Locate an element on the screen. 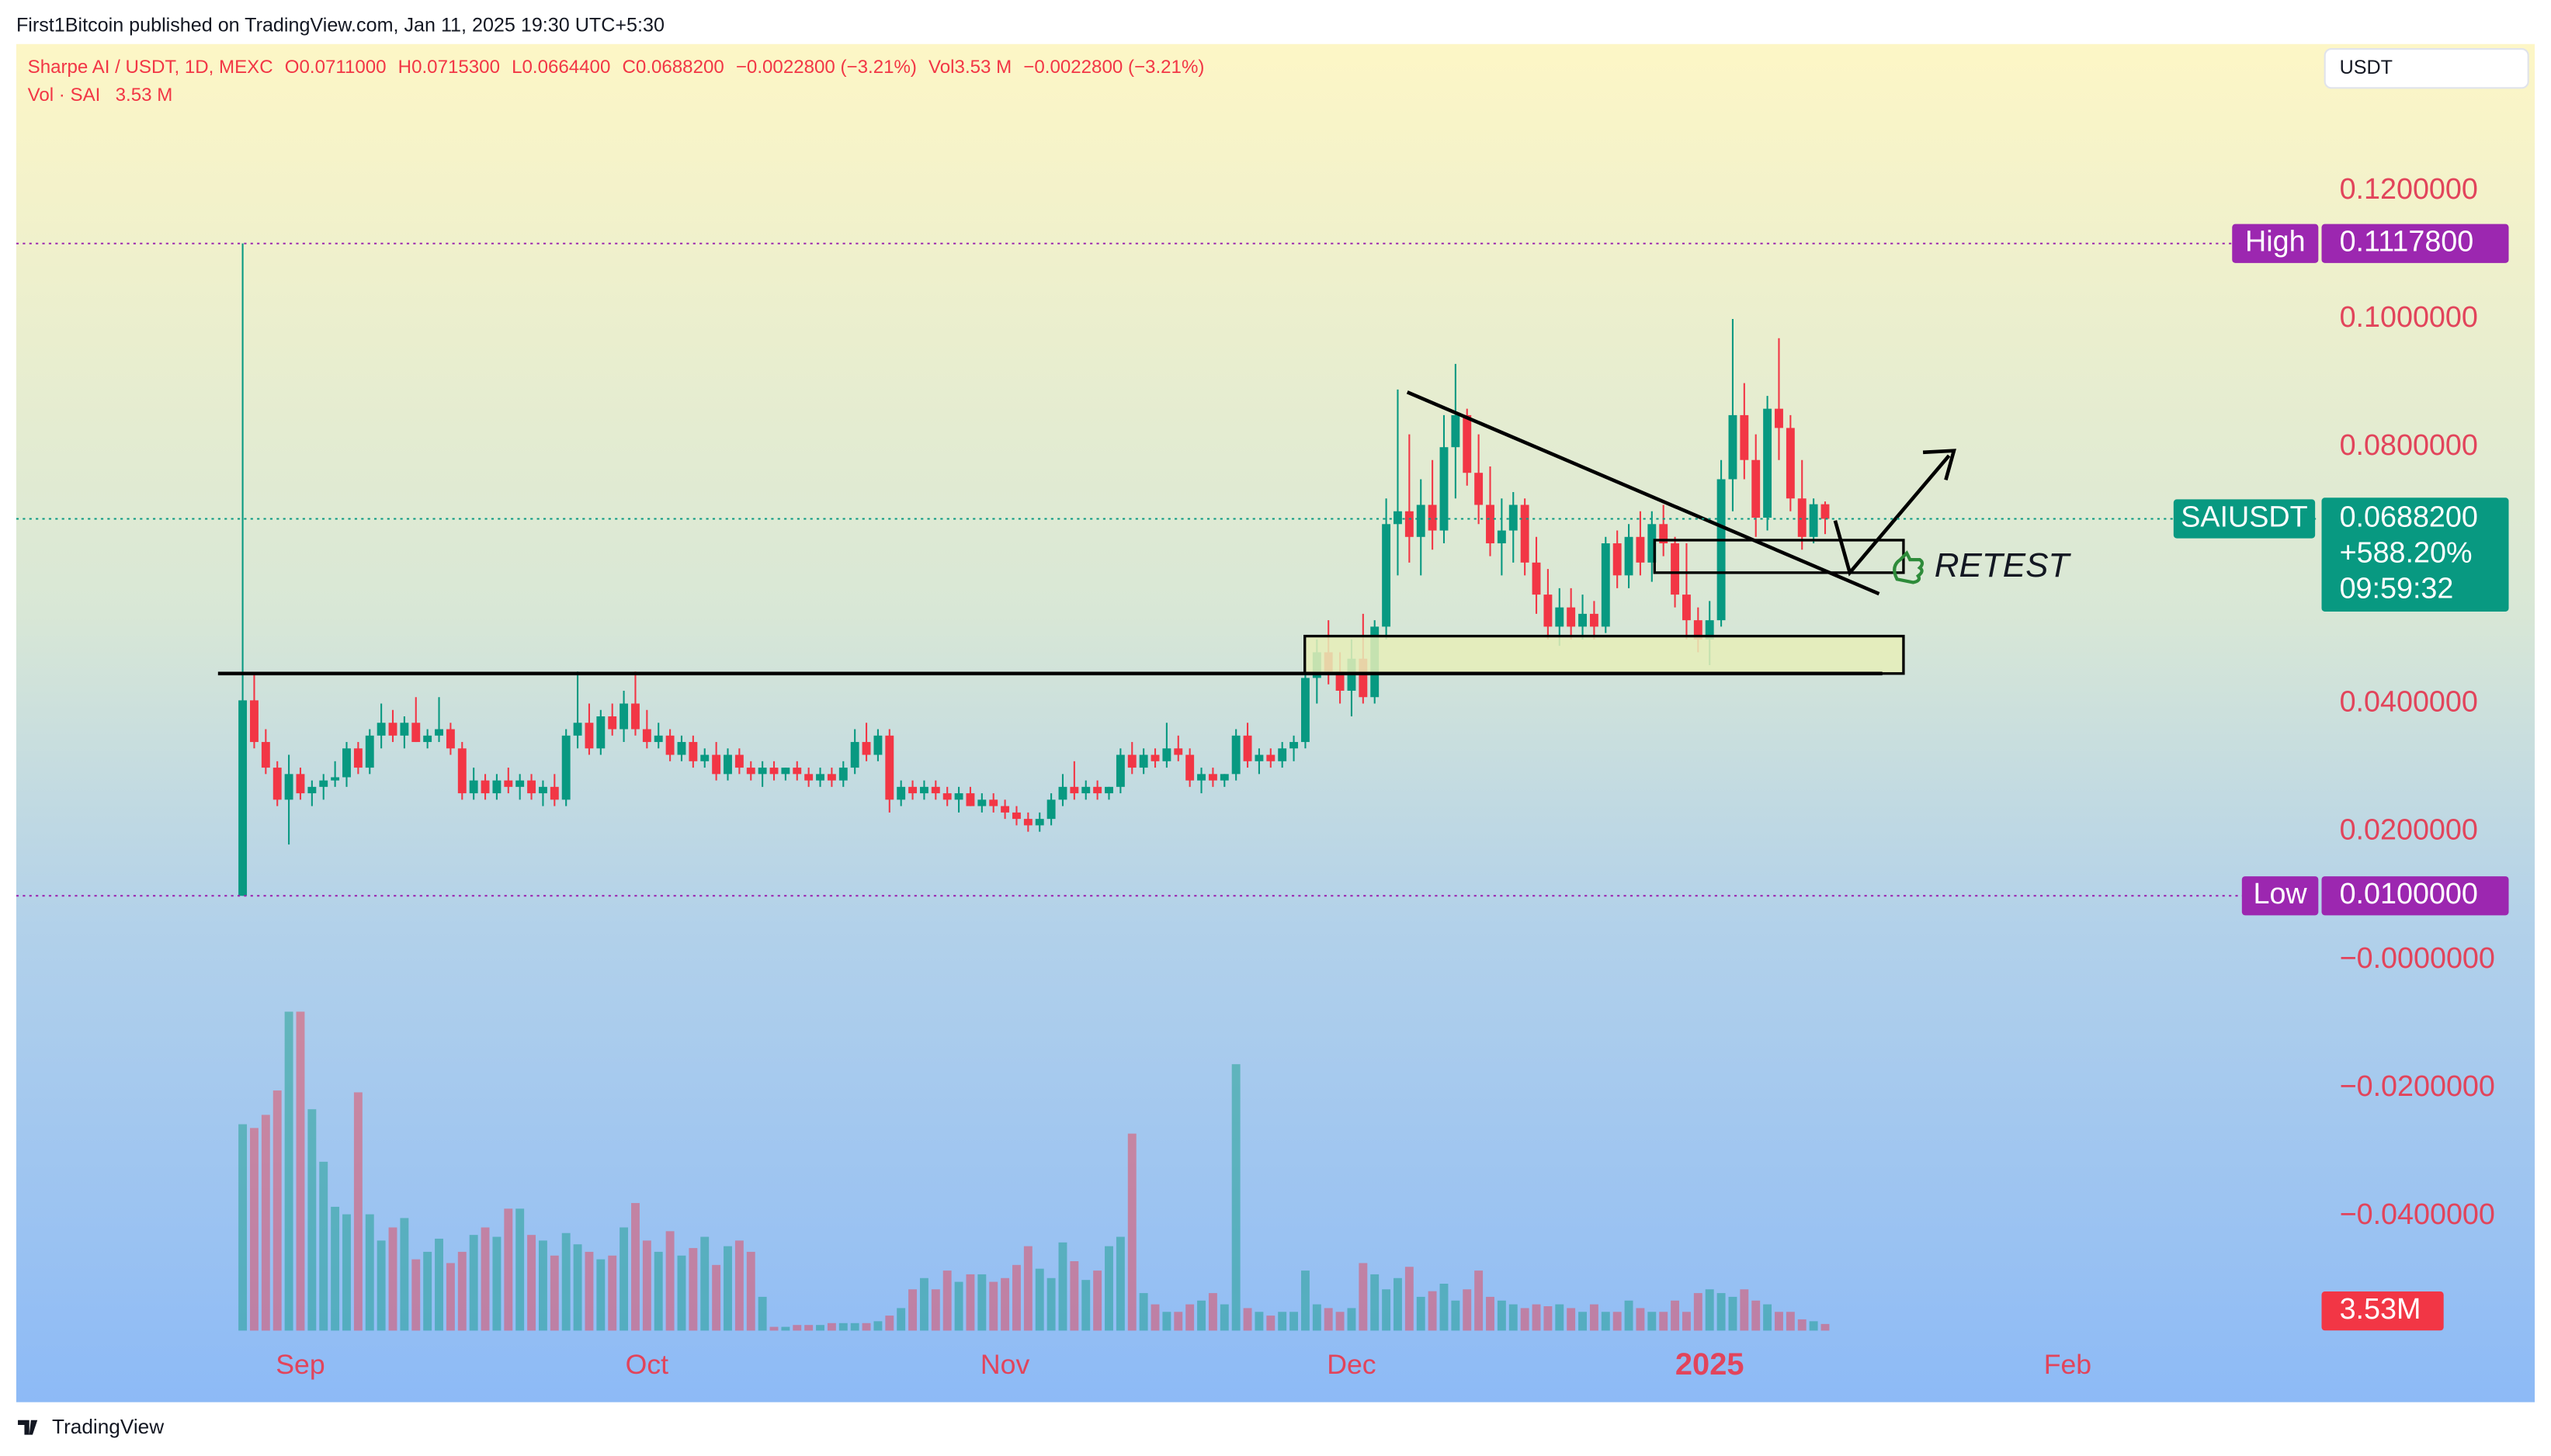 The height and width of the screenshot is (1456, 2551). y-tick-label: −0.0400000 is located at coordinates (2417, 1214).